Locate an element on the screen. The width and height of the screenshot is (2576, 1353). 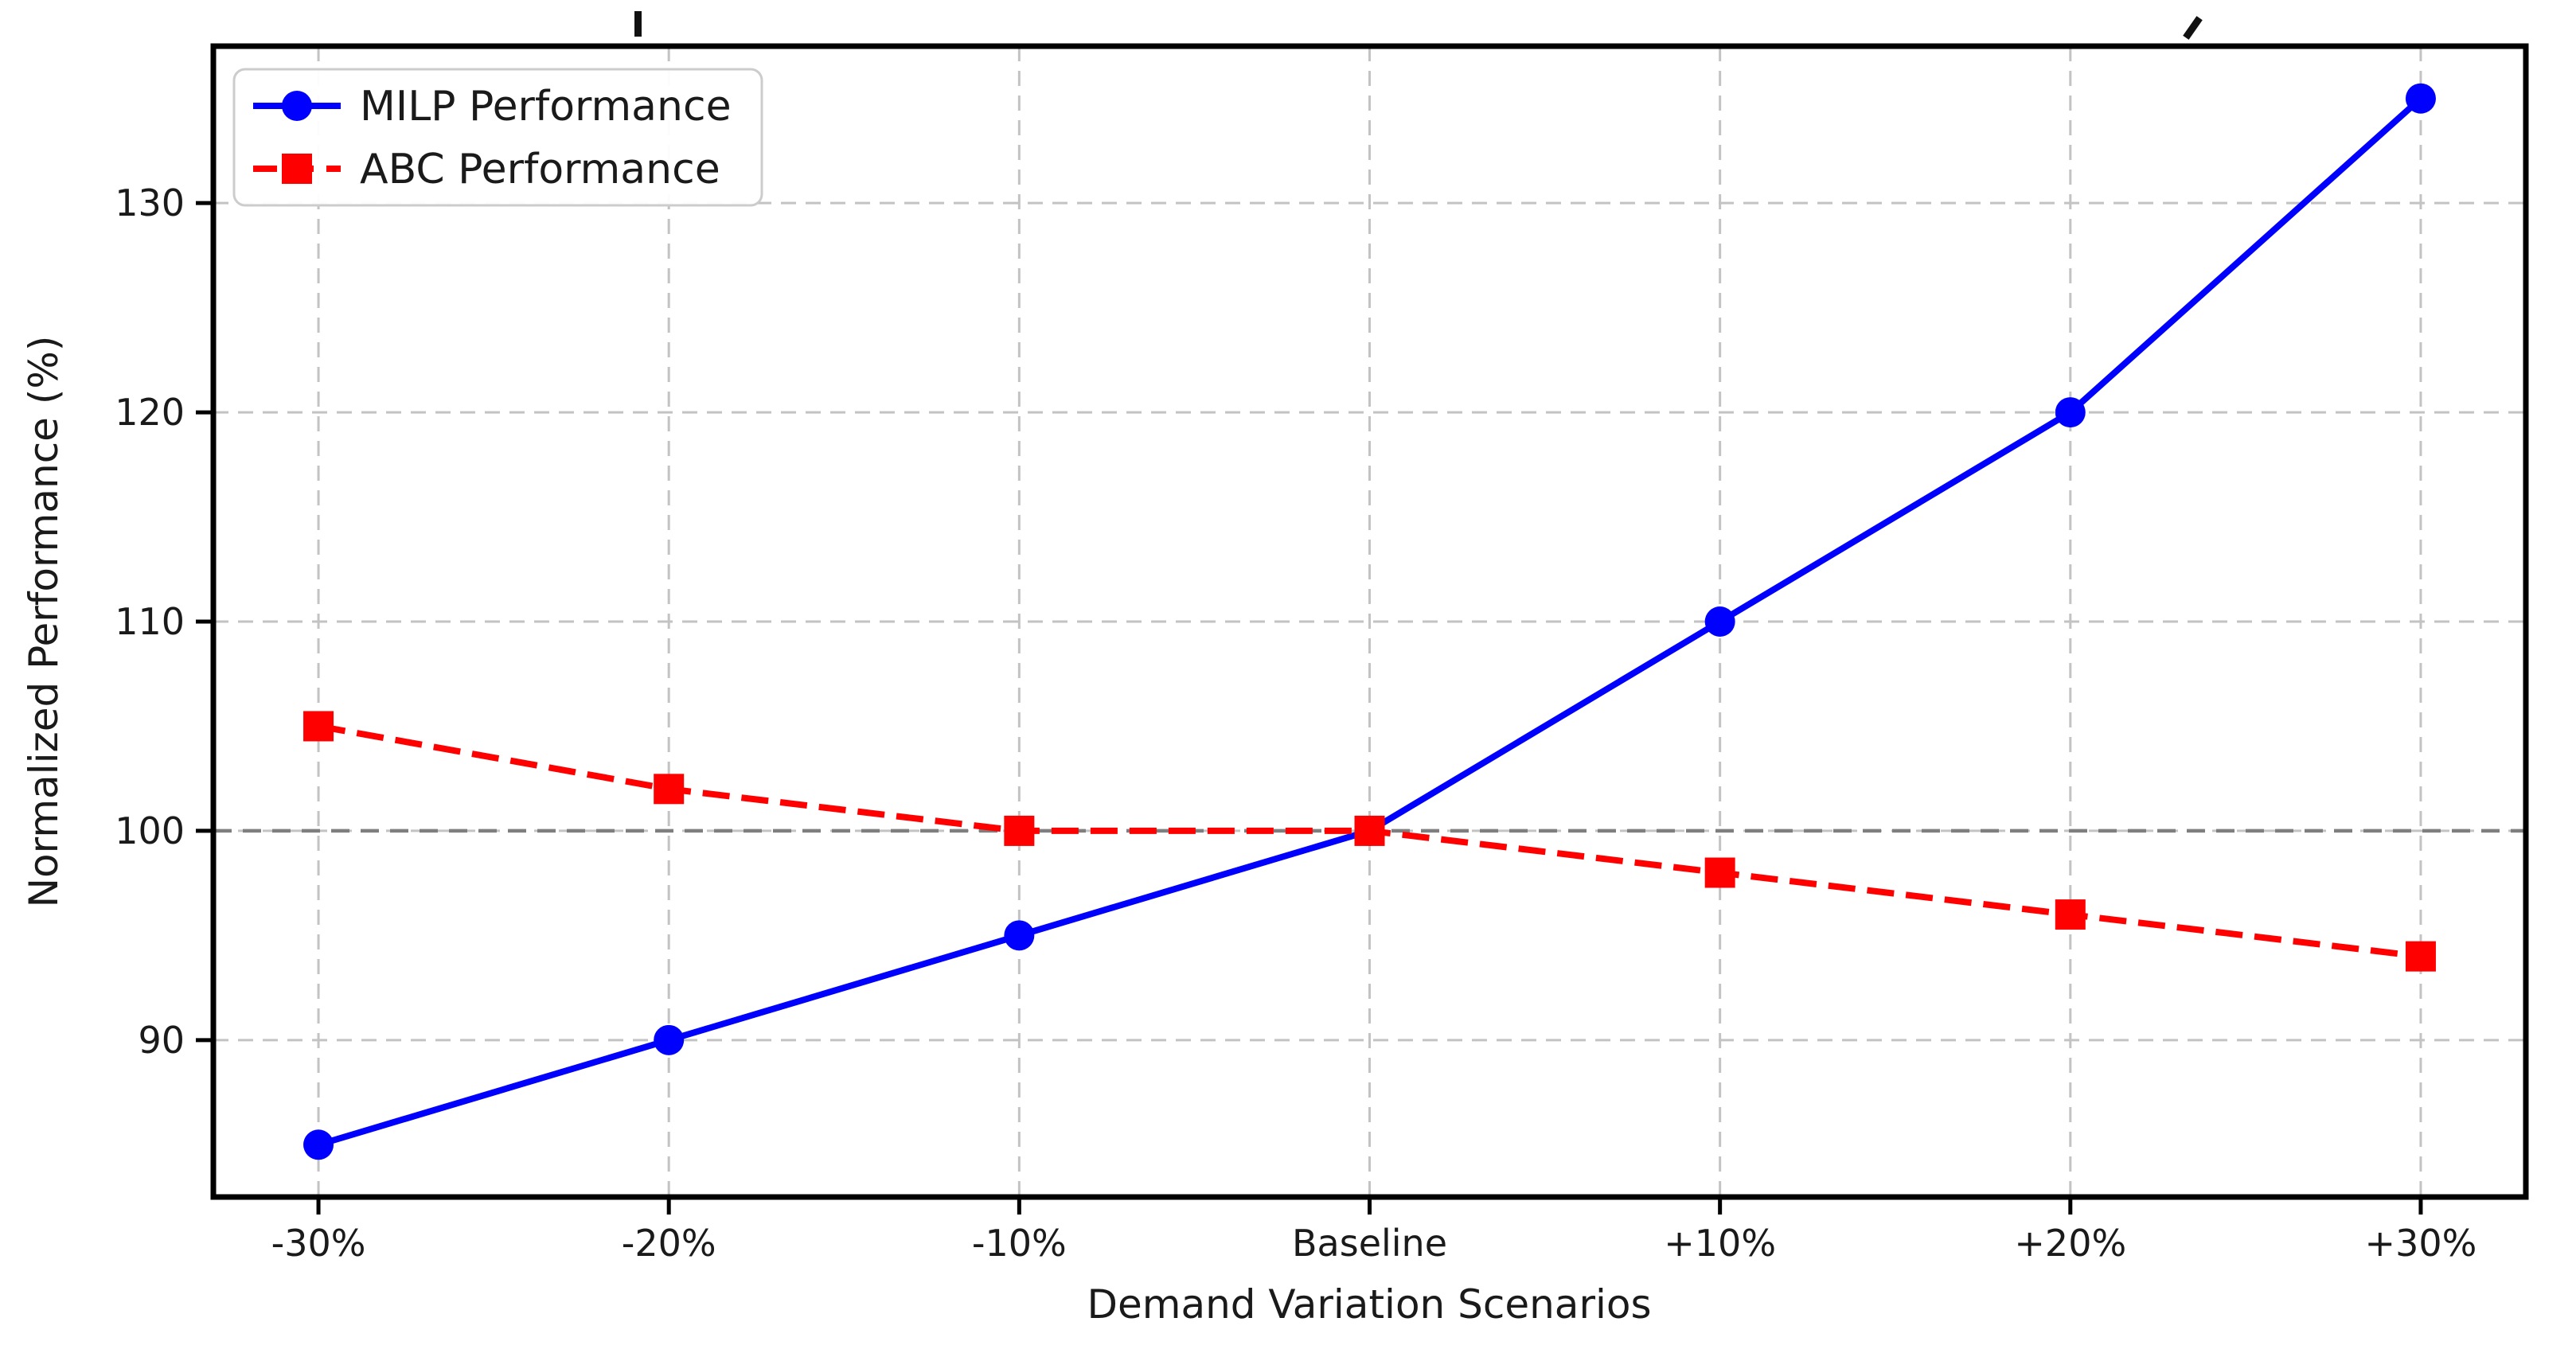
legend-abc-square-marker is located at coordinates (297, 169).